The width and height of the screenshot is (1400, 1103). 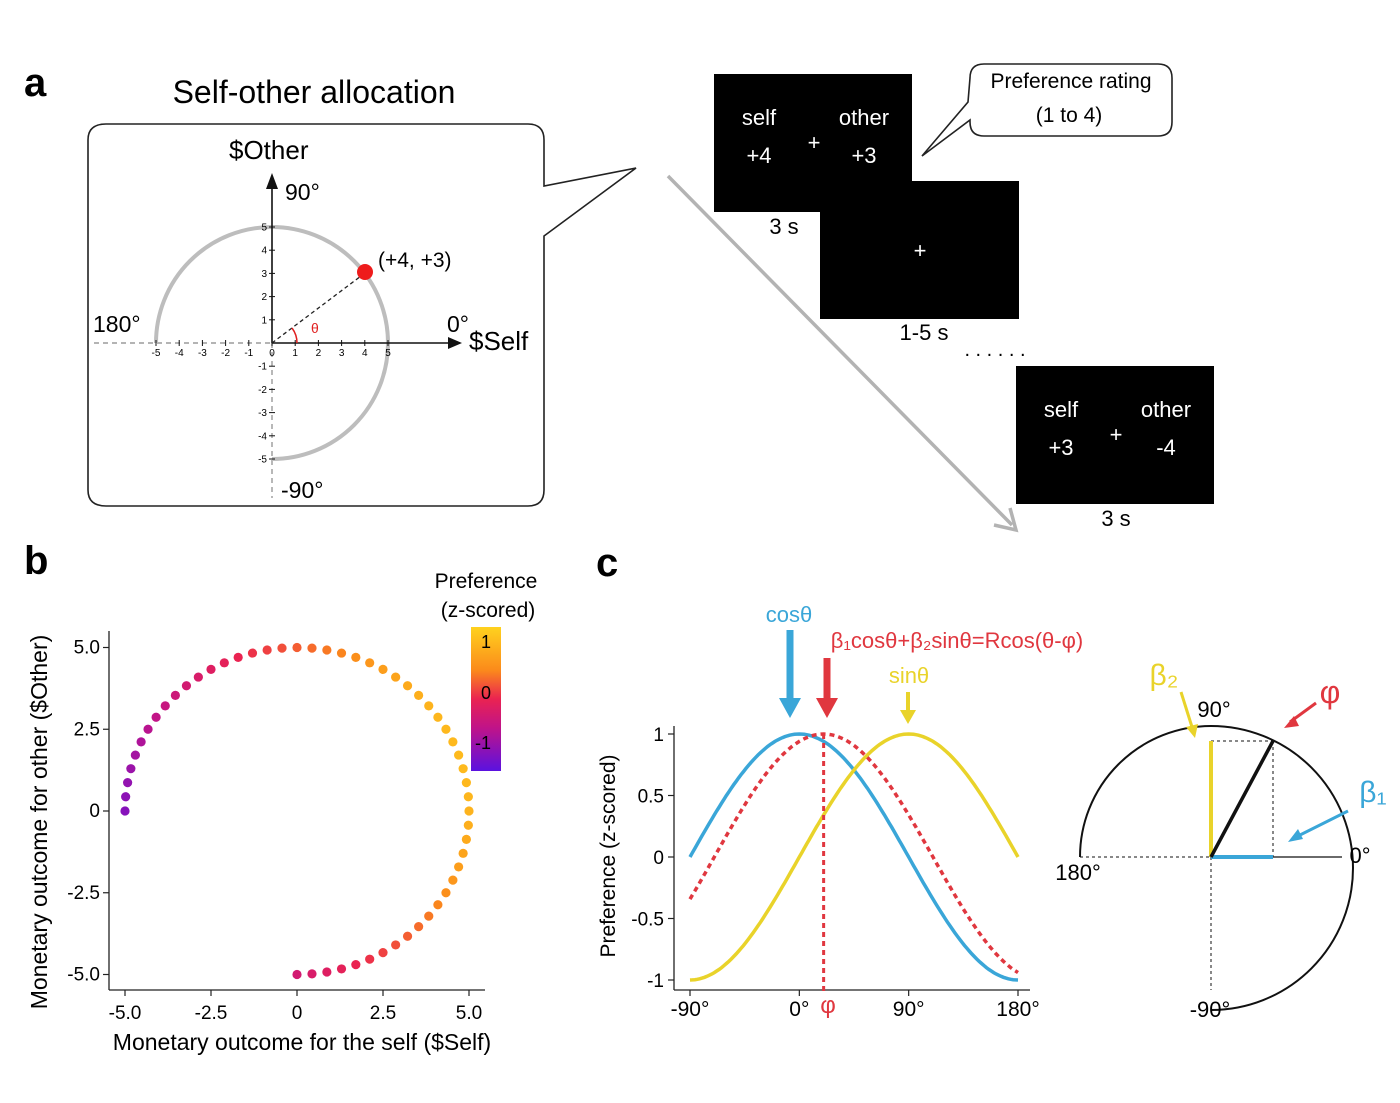 What do you see at coordinates (302, 192) in the screenshot?
I see `angle-90-label: 90°` at bounding box center [302, 192].